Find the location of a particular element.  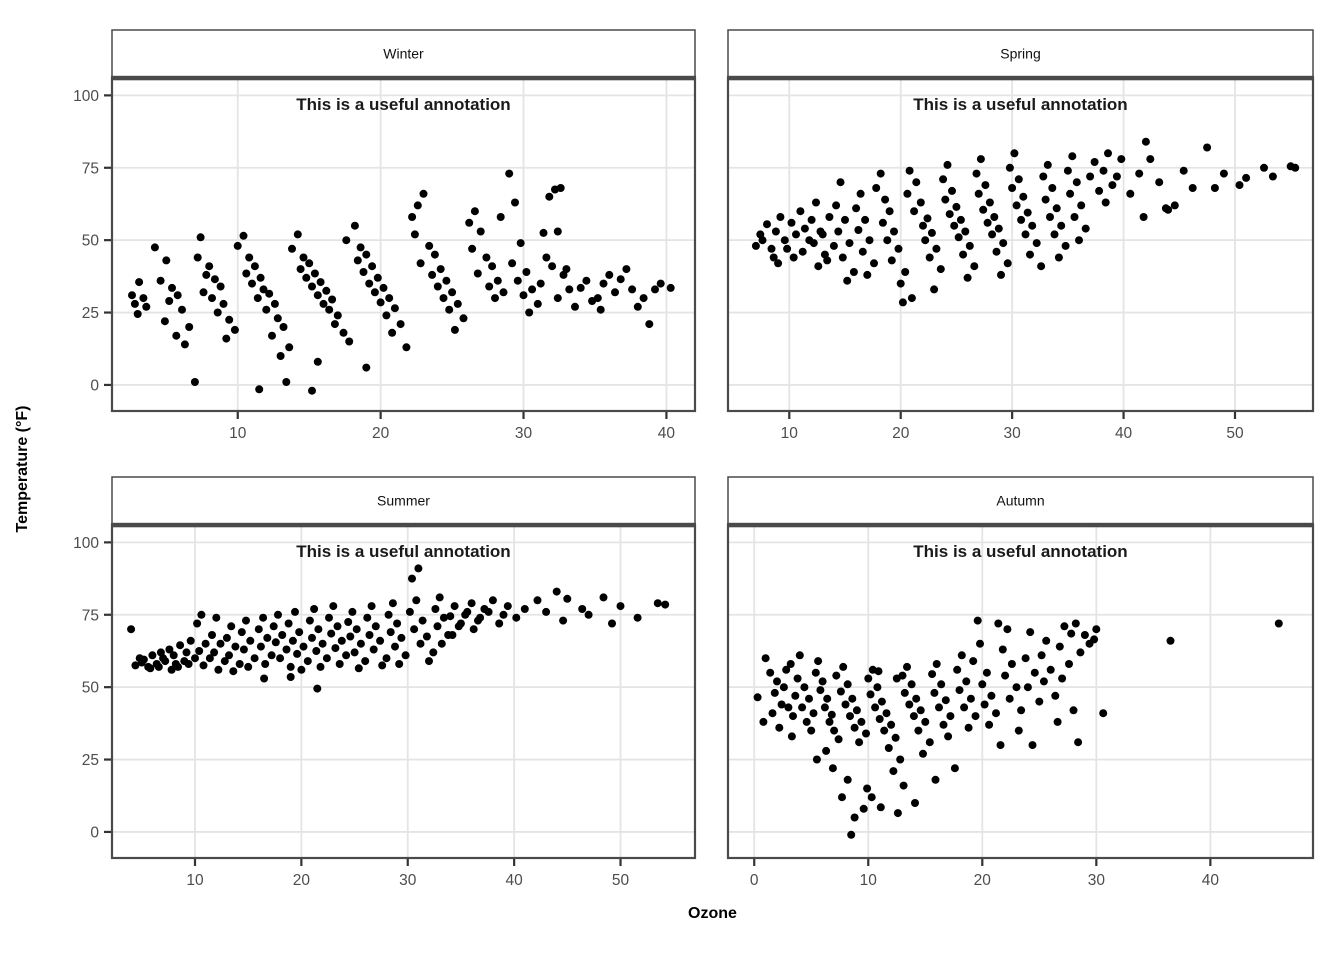

strip-winter is located at coordinates (403, 53).